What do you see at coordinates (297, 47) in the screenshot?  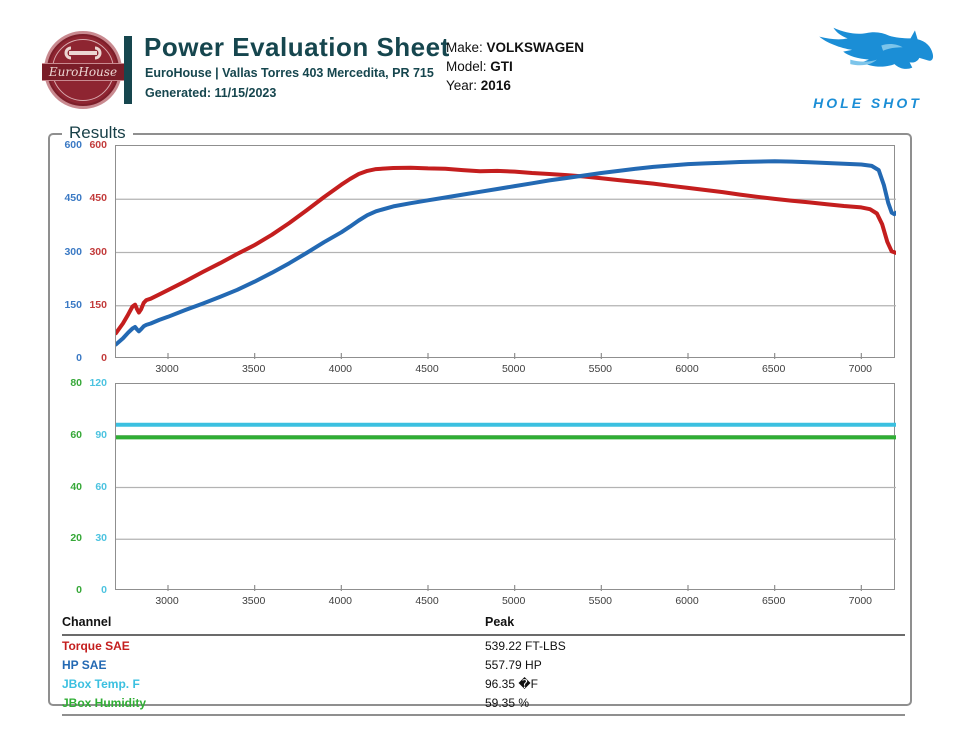 I see `page-title: Power Evaluation Sheet` at bounding box center [297, 47].